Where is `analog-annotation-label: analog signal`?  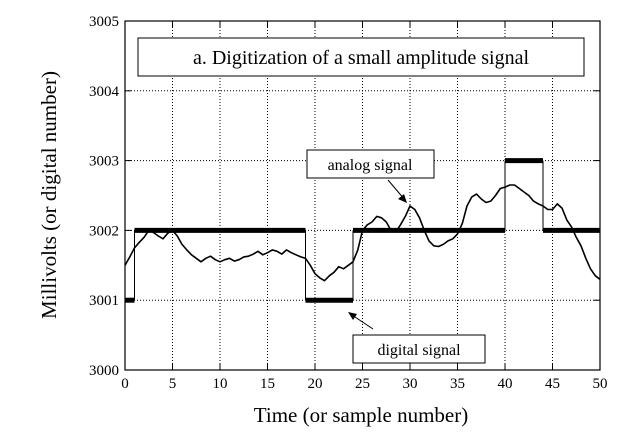
analog-annotation-label: analog signal is located at coordinates (370, 165).